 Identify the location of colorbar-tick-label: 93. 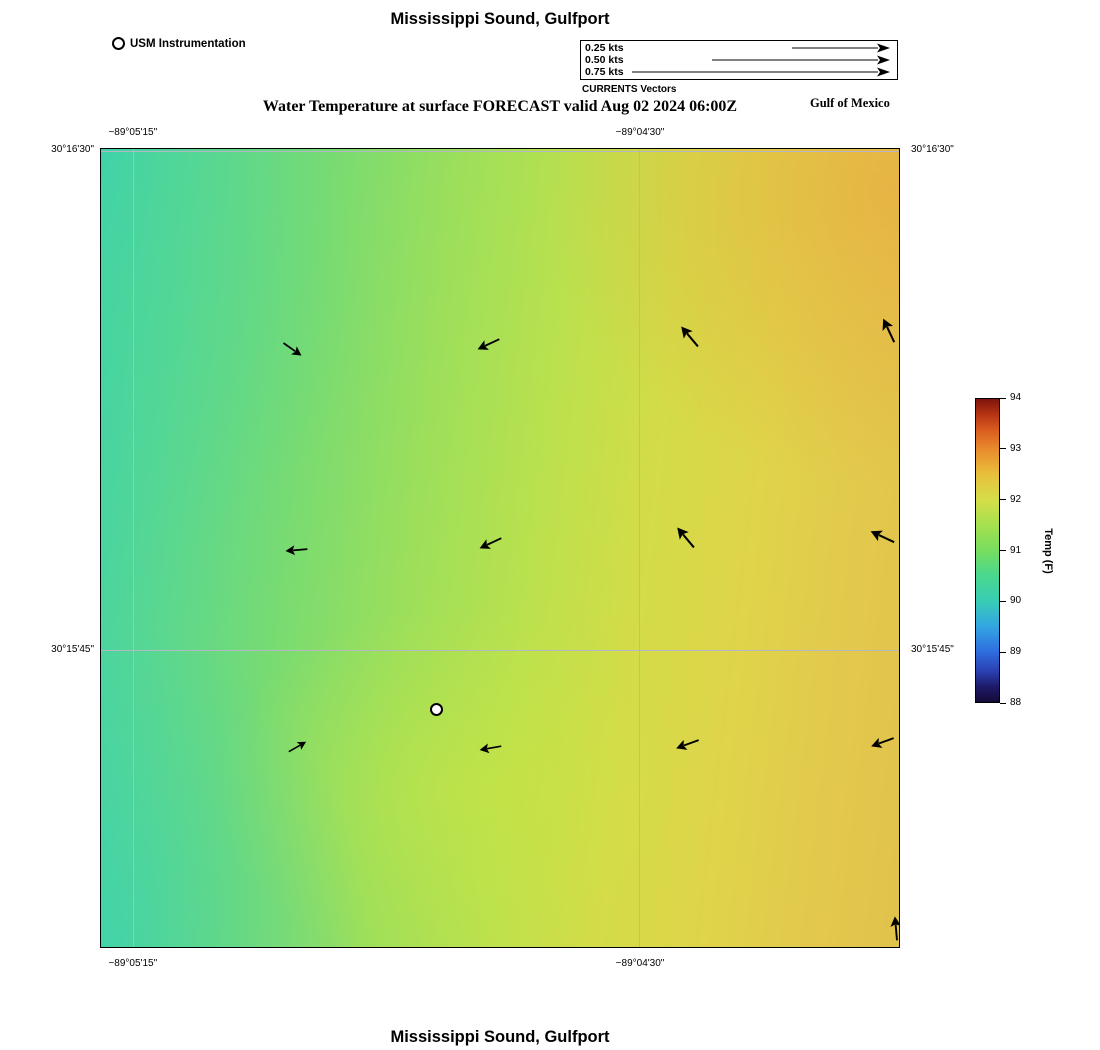
(1016, 448).